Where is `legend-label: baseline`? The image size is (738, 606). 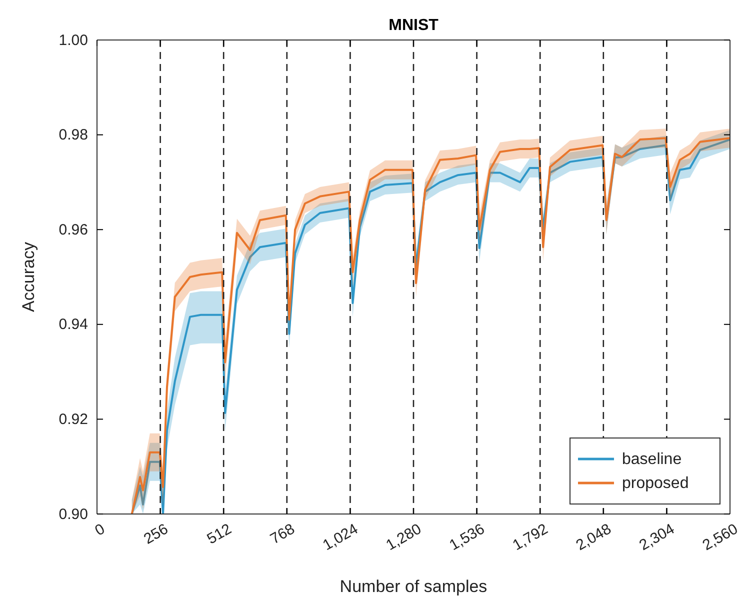
legend-label: baseline is located at coordinates (652, 459).